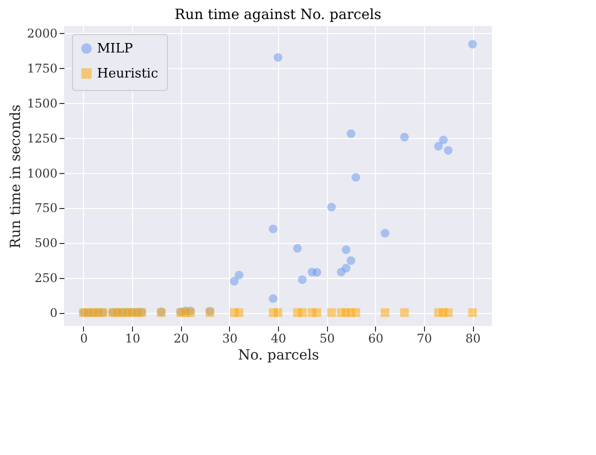  I want to click on y-tick-label: 1500, so click(42, 103).